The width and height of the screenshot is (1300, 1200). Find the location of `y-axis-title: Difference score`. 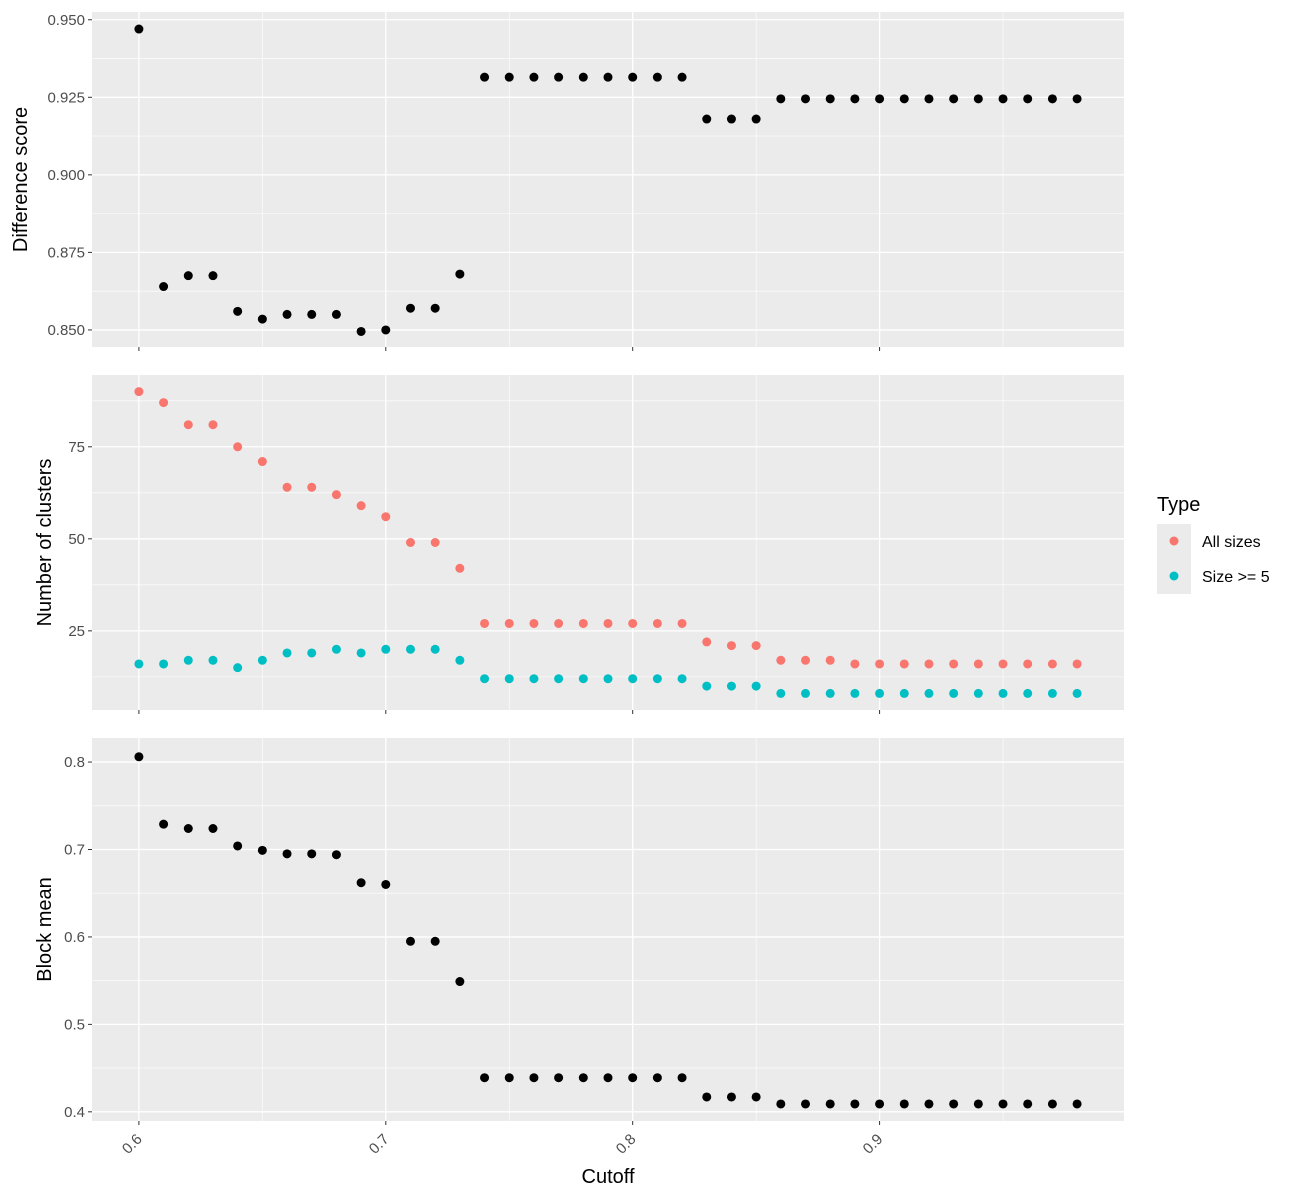

y-axis-title: Difference score is located at coordinates (21, 179).